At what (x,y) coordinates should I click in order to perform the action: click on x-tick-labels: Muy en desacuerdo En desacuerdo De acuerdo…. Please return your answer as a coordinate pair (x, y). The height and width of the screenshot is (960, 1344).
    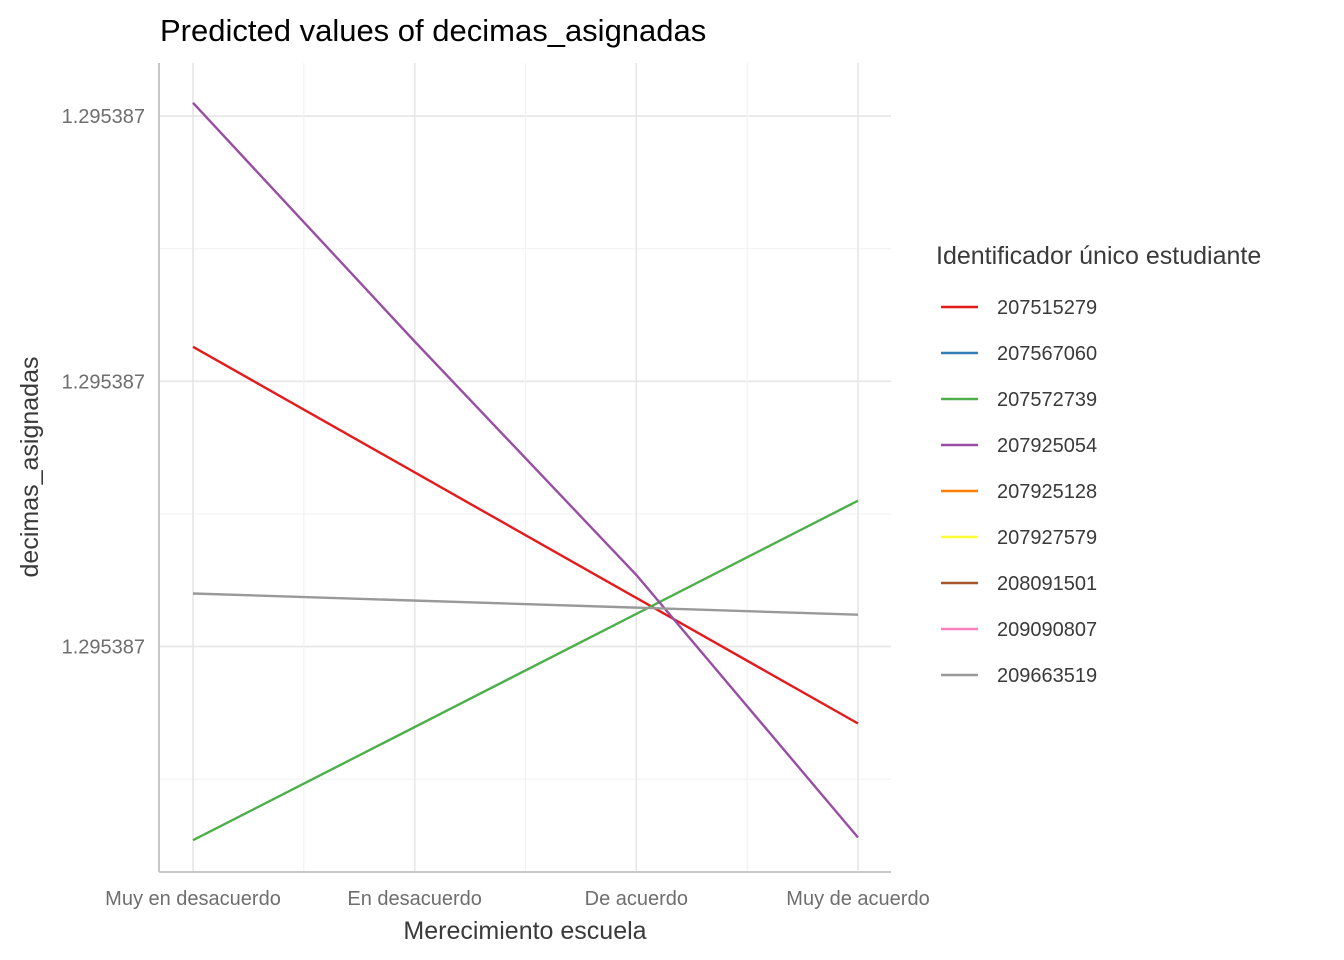
    Looking at the image, I should click on (517, 899).